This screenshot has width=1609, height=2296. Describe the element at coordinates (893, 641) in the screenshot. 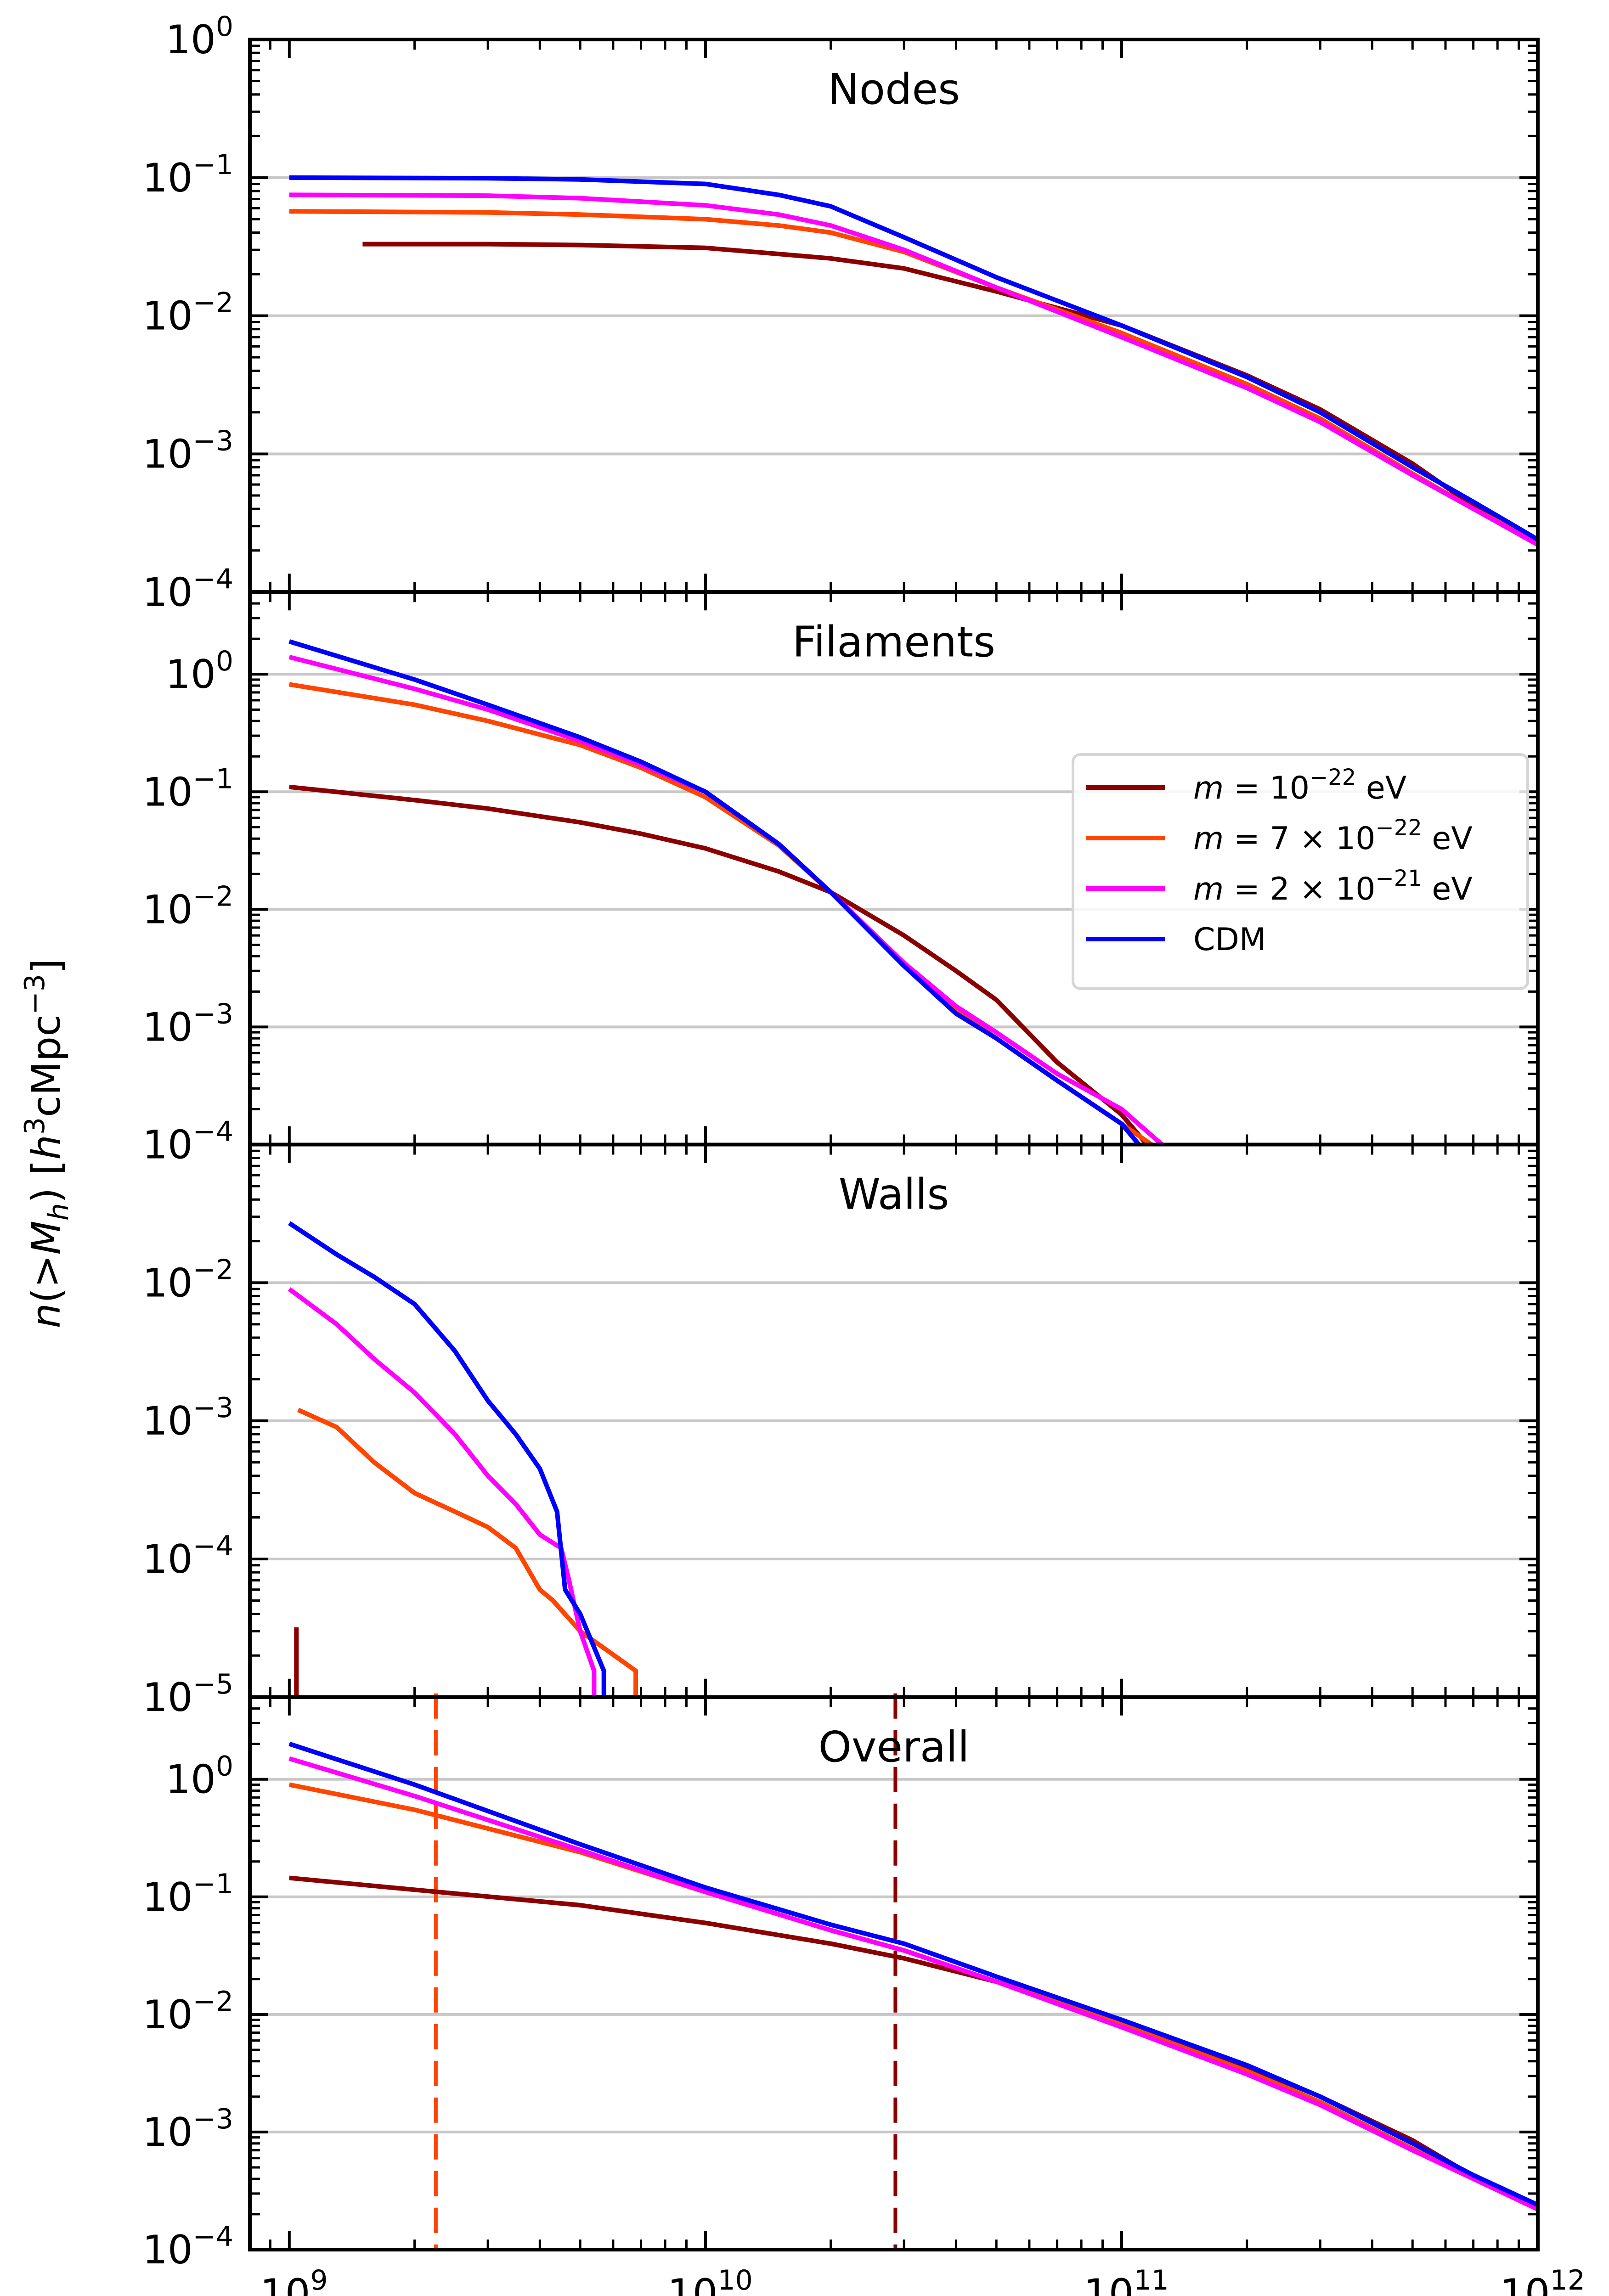

I see `panel-title: Filaments` at that location.